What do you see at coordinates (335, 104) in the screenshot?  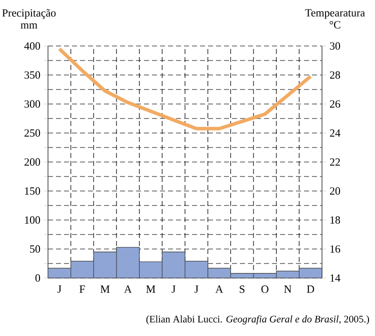 I see `y2-tick-label: 26` at bounding box center [335, 104].